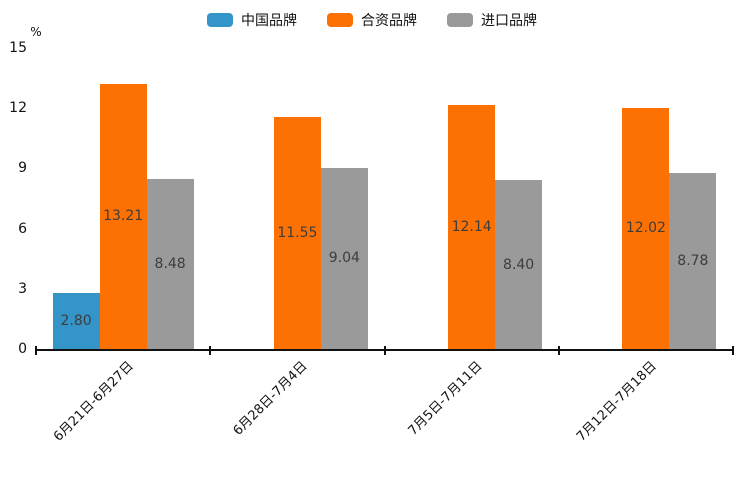  I want to click on bar-value-label: 8.78, so click(693, 260).